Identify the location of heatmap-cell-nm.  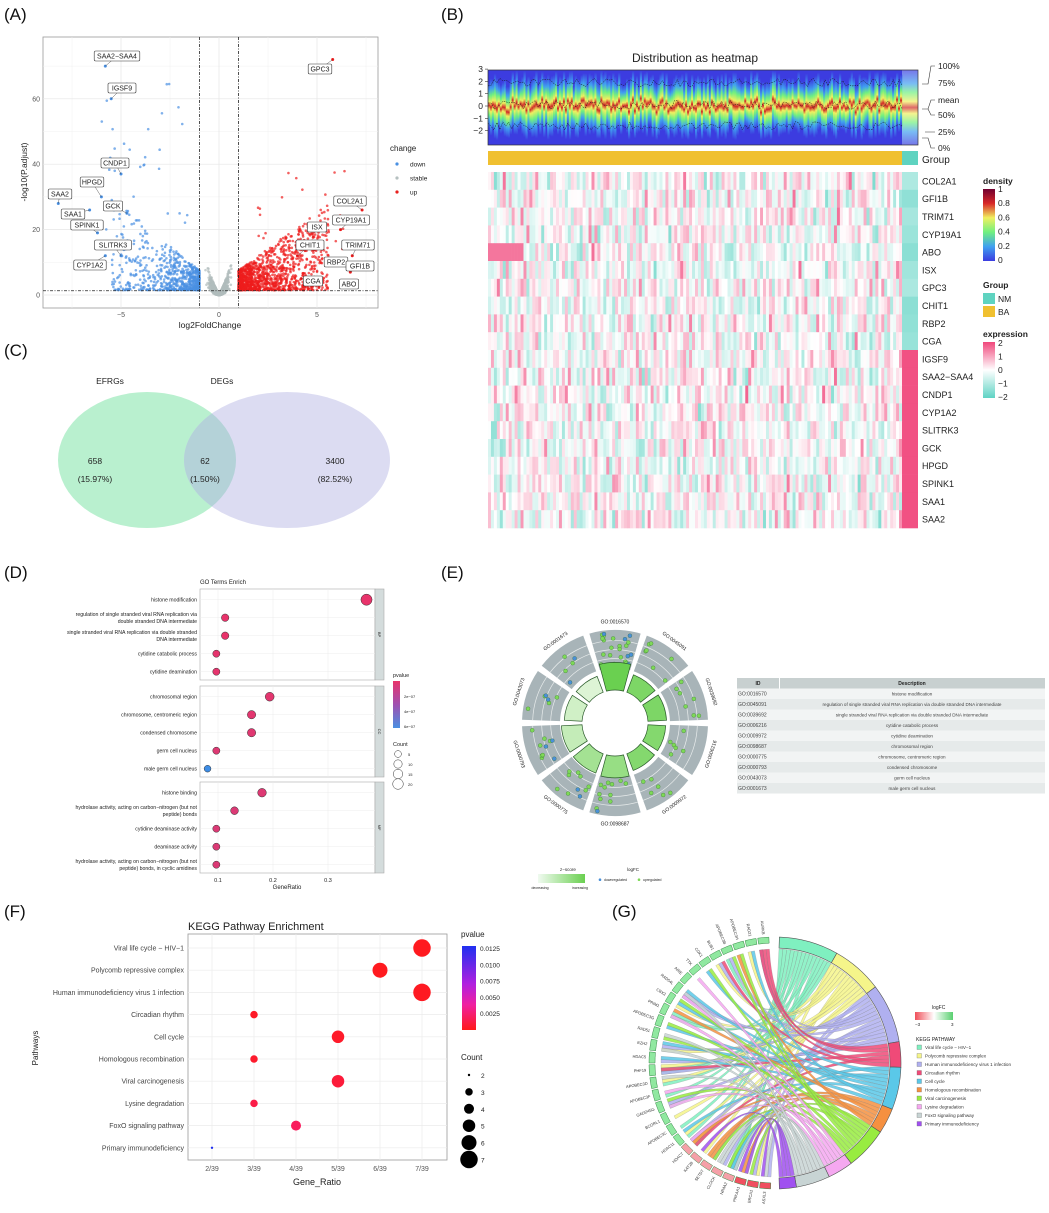
(910, 305).